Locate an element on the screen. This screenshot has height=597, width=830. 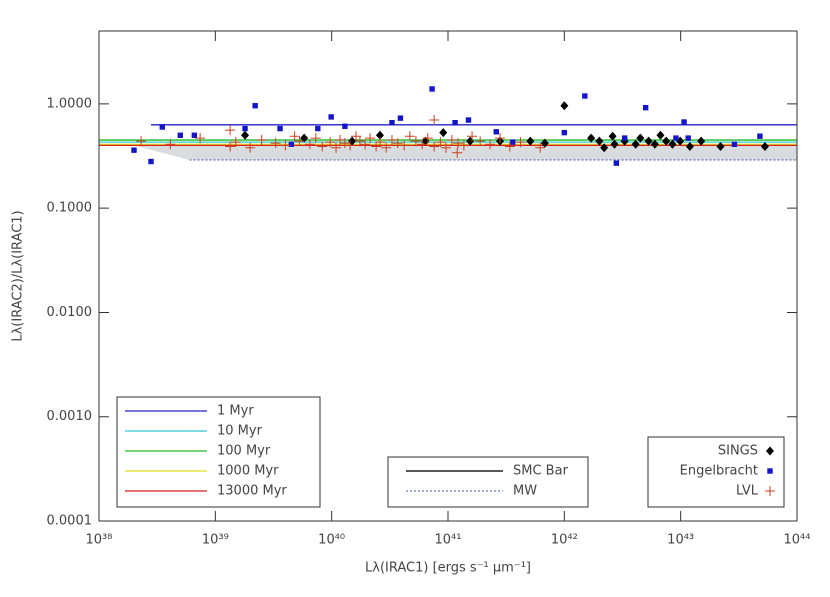
x-tick-label: 10³⁹ is located at coordinates (215, 540).